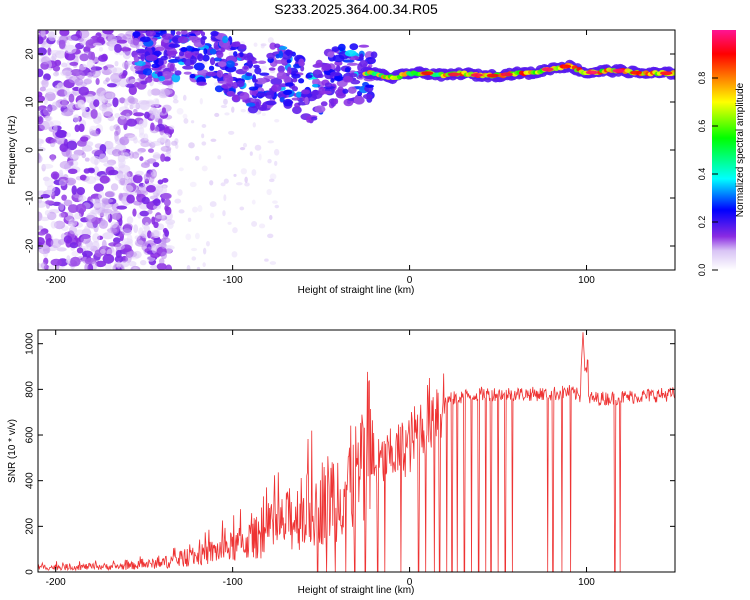  Describe the element at coordinates (702, 270) in the screenshot. I see `colorbar-tick-label: 0.0` at that location.